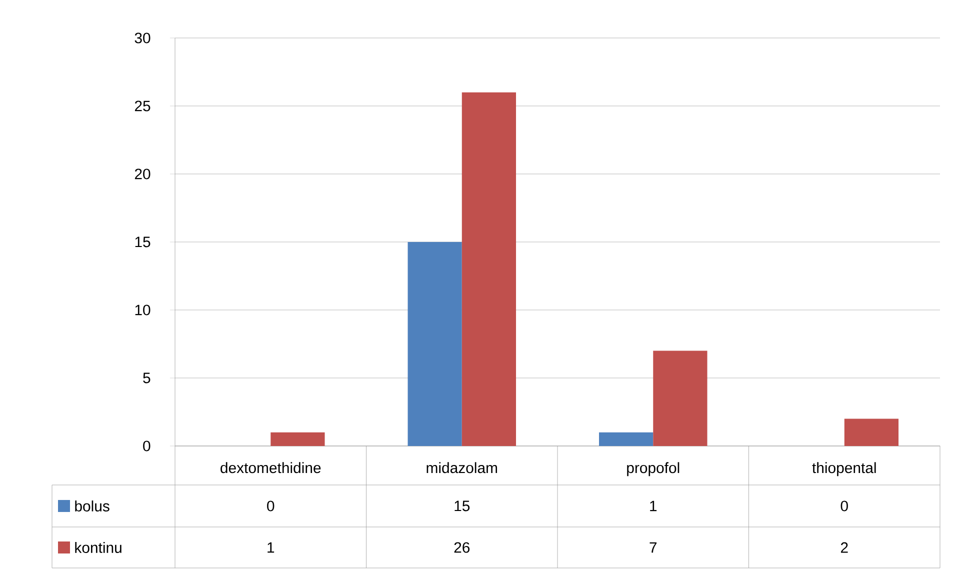 This screenshot has width=957, height=579. What do you see at coordinates (142, 38) in the screenshot?
I see `y-tick-label: 30` at bounding box center [142, 38].